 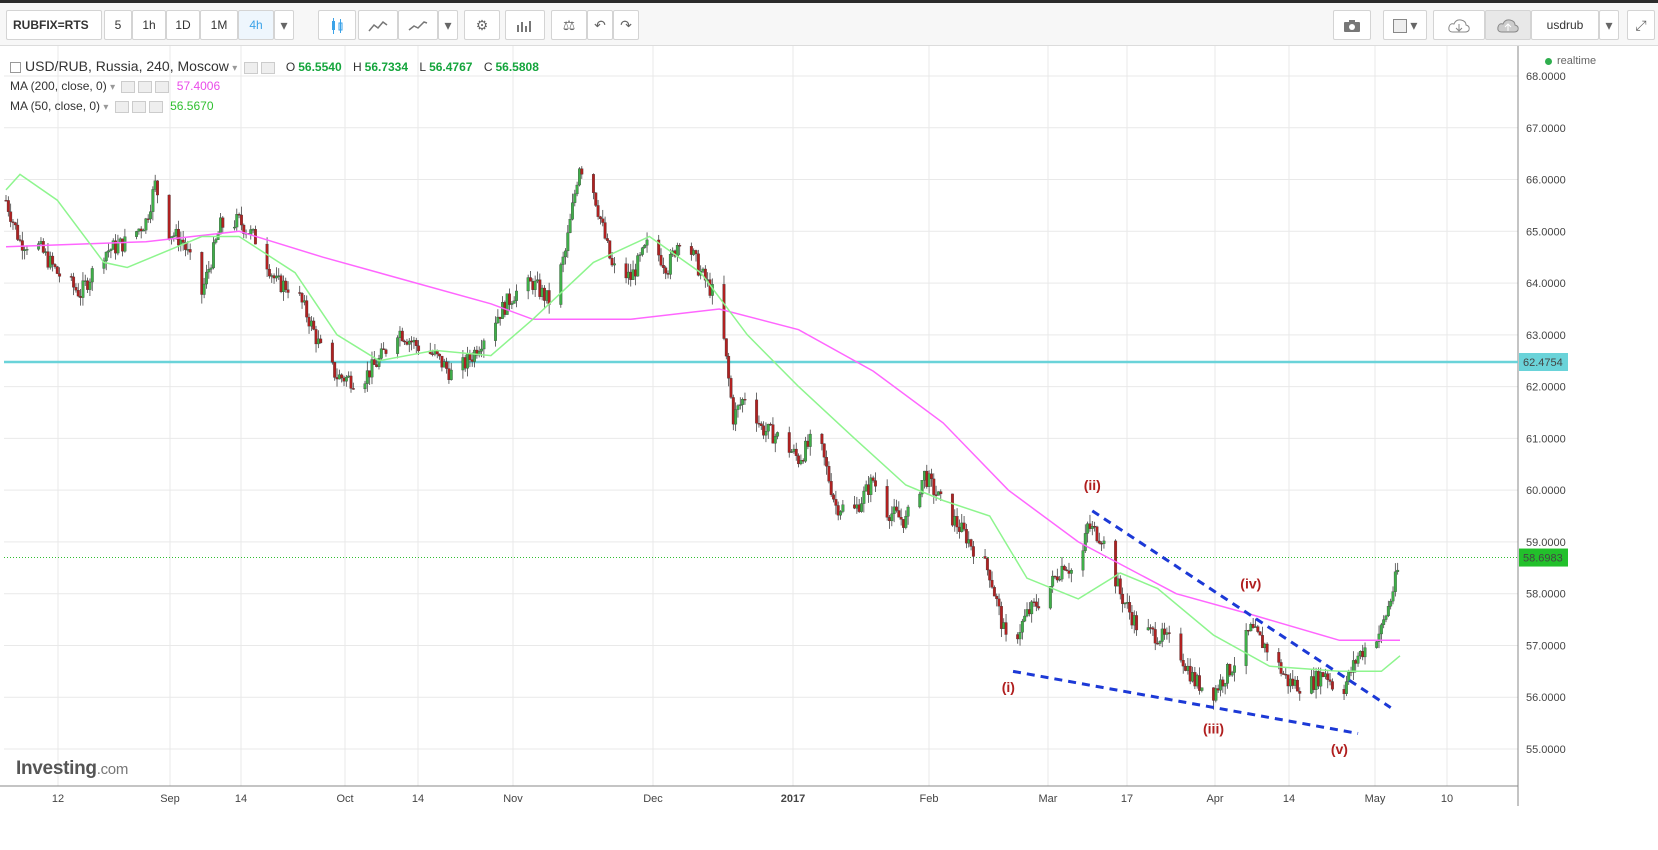 What do you see at coordinates (1543, 557) in the screenshot?
I see `current-price-badge` at bounding box center [1543, 557].